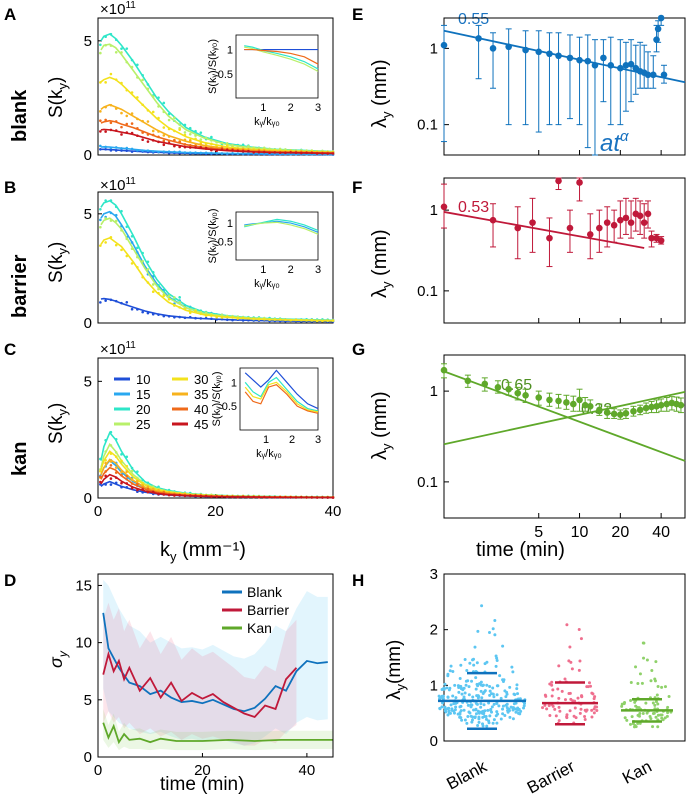 The width and height of the screenshot is (692, 800). I want to click on ytick-label-D: 10, so click(83, 643).